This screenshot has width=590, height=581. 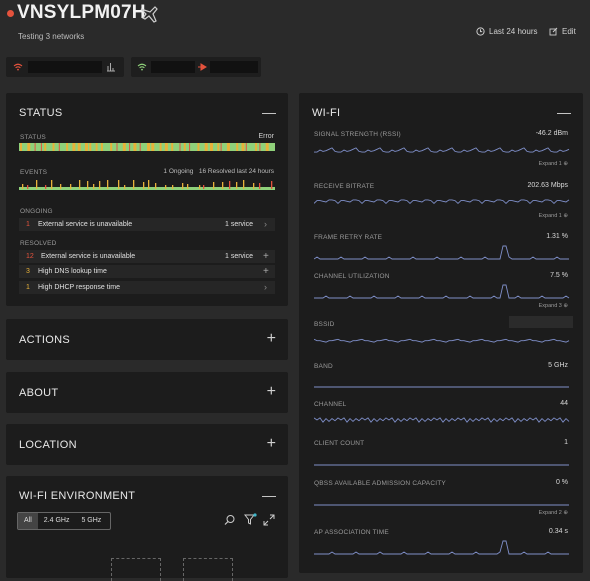 What do you see at coordinates (324, 324) in the screenshot?
I see `metric-label: BSSID` at bounding box center [324, 324].